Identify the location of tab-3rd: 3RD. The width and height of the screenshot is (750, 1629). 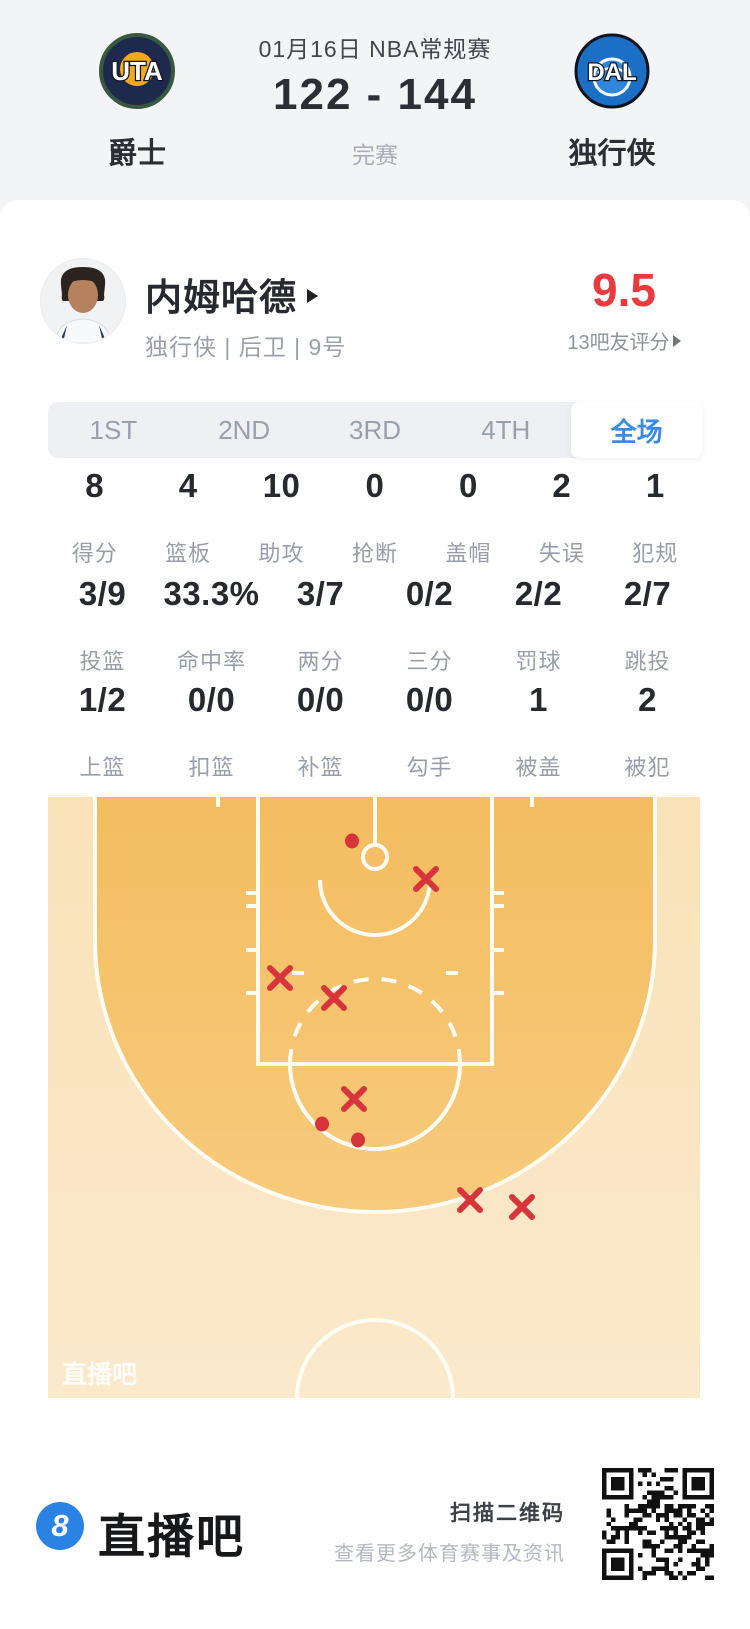
(375, 430).